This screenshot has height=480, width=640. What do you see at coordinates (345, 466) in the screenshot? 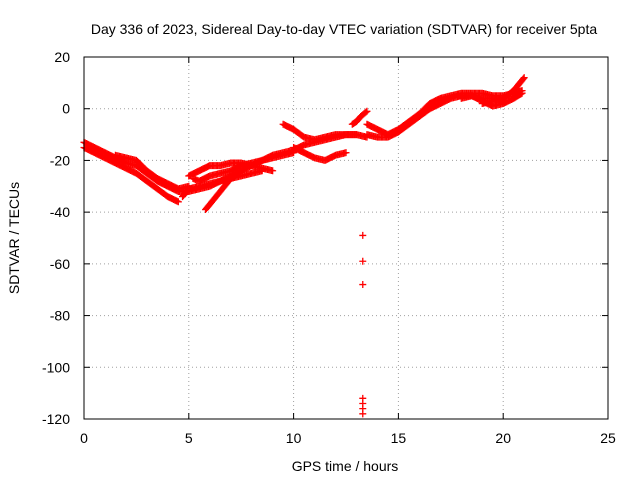
I see `x-axis-label: GPS time / hours` at bounding box center [345, 466].